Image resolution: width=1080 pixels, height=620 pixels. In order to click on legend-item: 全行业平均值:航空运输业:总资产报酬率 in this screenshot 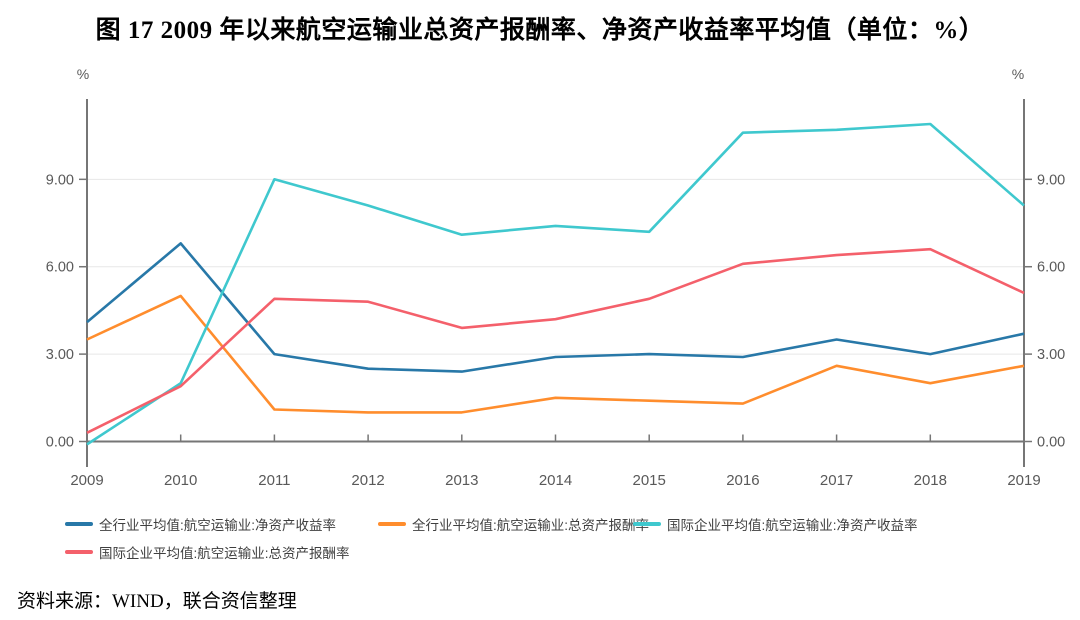, I will do `click(513, 524)`.